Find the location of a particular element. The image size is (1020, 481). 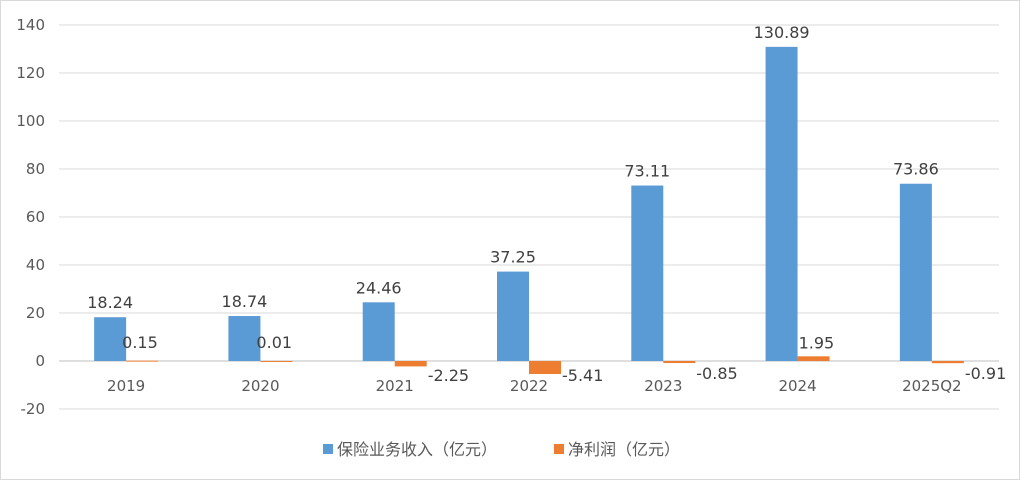

x-tick-label: 2024 is located at coordinates (797, 386).